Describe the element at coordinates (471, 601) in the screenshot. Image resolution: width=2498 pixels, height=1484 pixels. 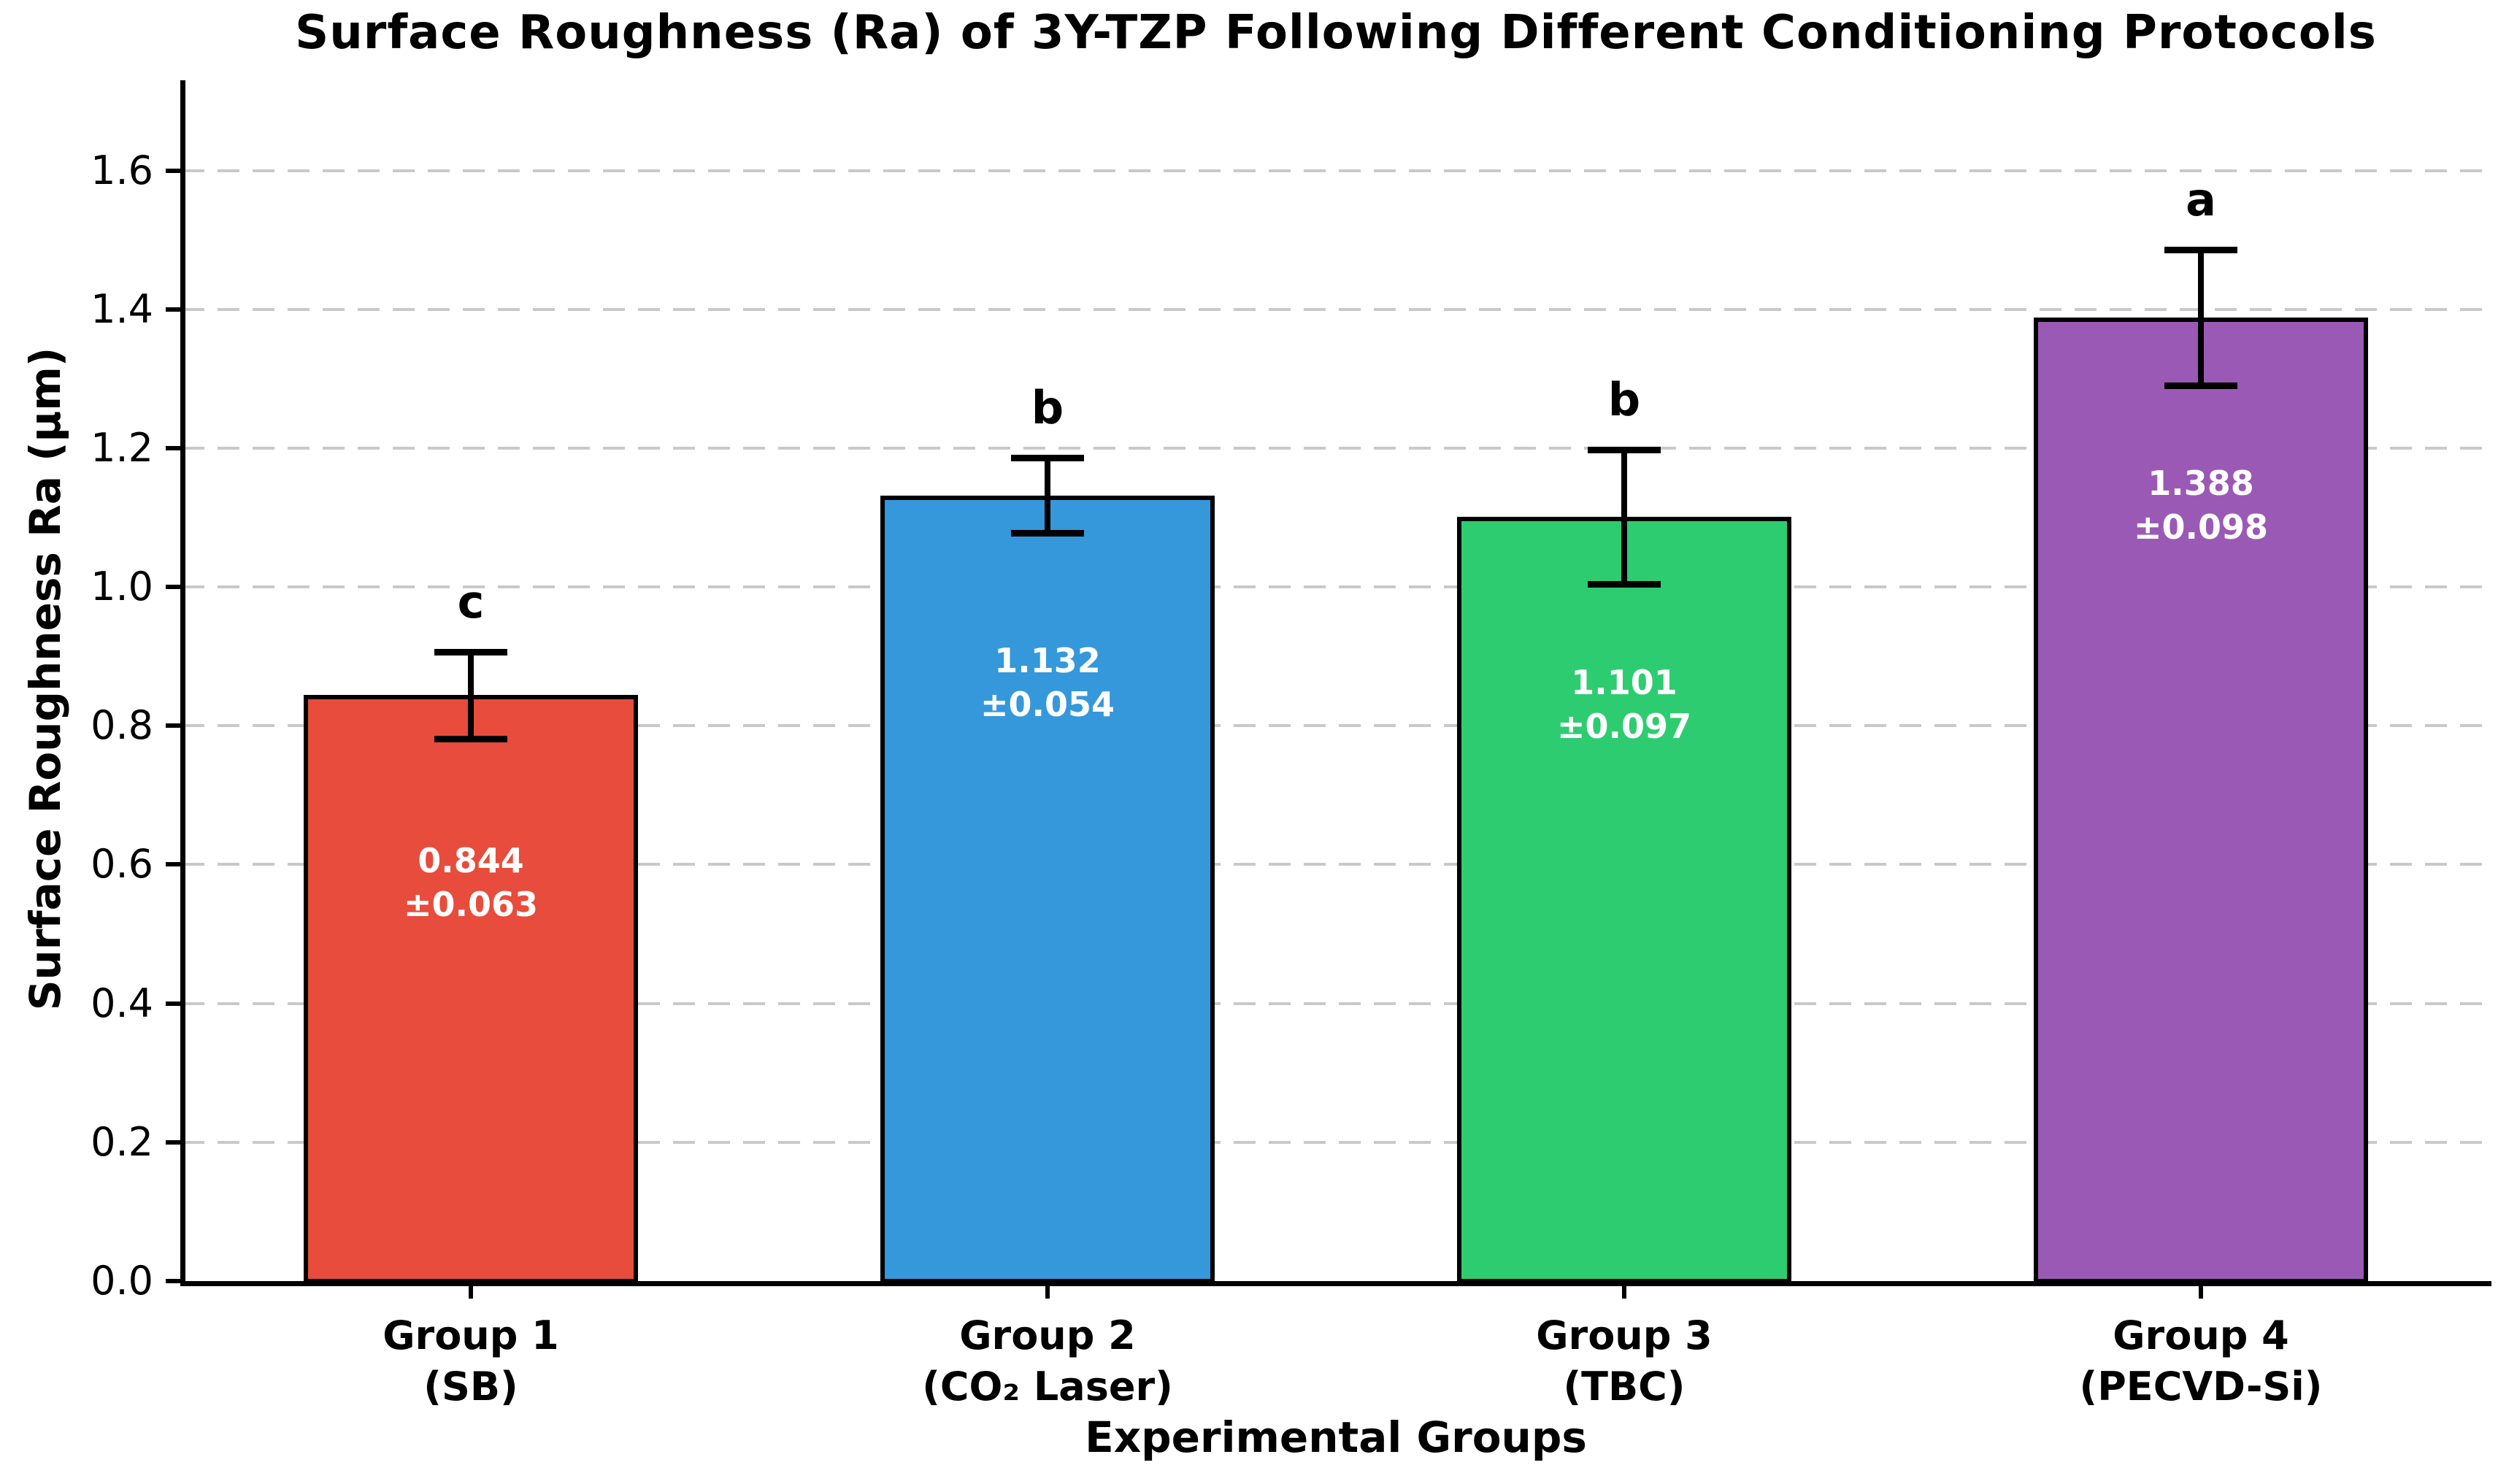
I see `significance-letter: c` at that location.